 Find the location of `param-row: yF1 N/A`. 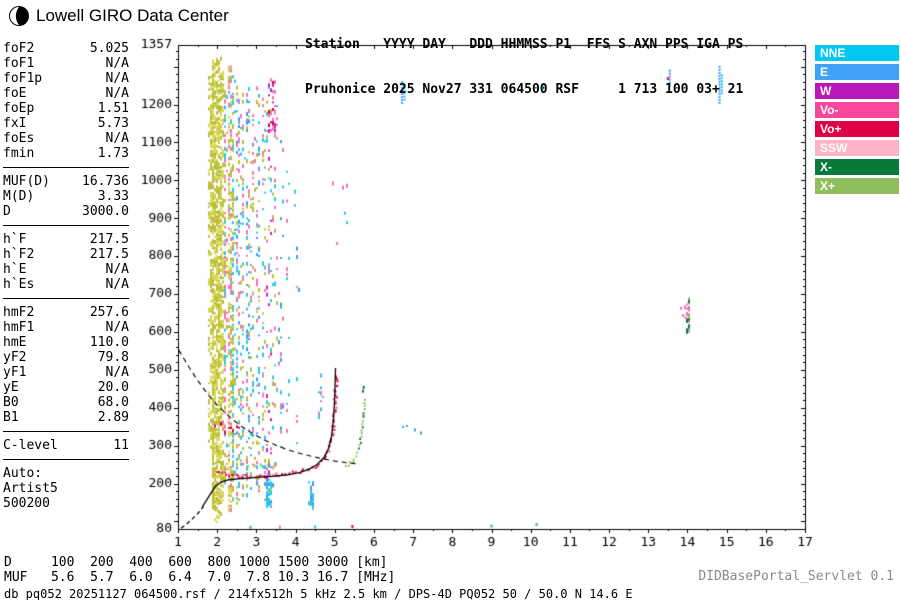

param-row: yF1 N/A is located at coordinates (66, 372).